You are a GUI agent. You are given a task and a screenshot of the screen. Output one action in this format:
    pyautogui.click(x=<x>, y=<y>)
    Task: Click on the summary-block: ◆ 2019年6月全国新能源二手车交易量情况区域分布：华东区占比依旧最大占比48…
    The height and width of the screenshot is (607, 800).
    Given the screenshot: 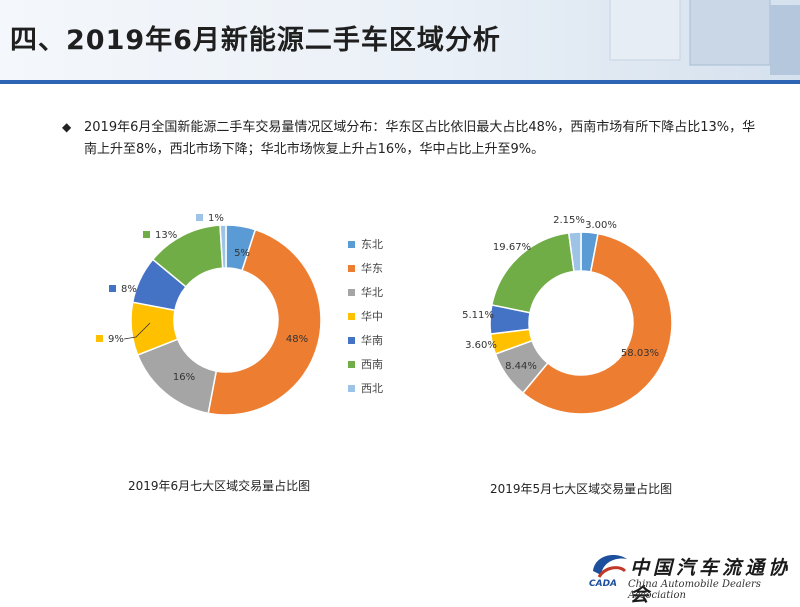 What is the action you would take?
    pyautogui.click(x=412, y=139)
    